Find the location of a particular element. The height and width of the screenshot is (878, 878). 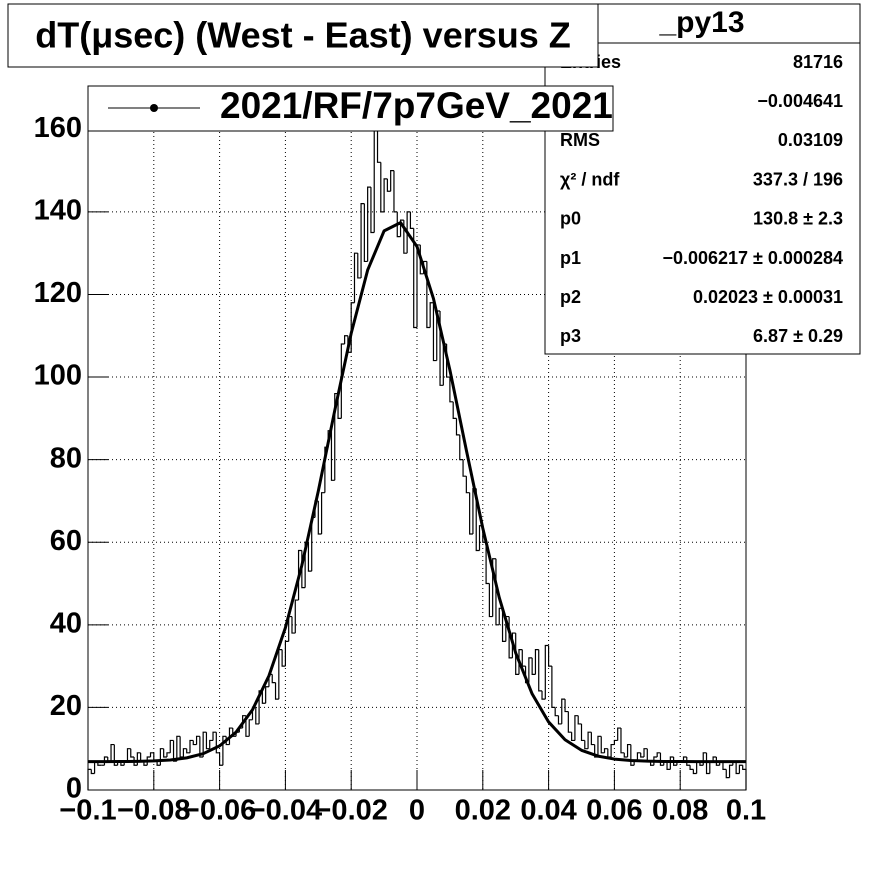

x-tick-label: 0.08 is located at coordinates (680, 811).